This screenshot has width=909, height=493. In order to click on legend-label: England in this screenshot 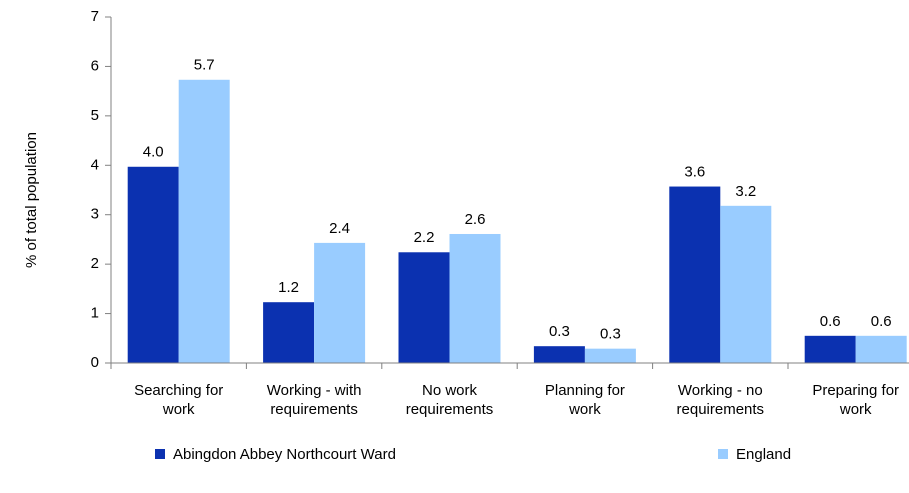, I will do `click(763, 454)`.